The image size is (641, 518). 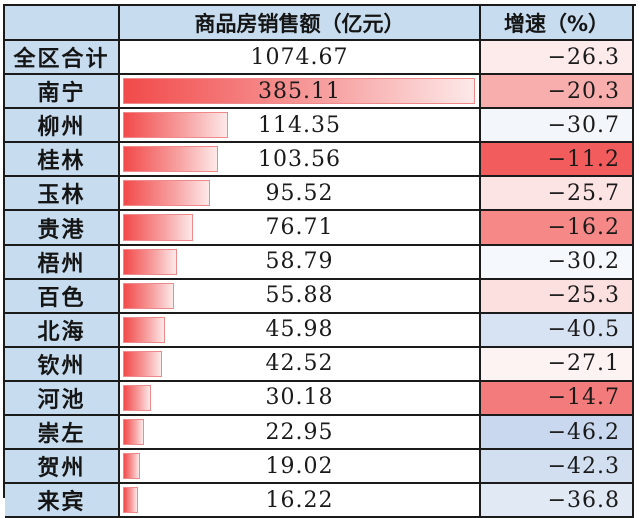 I want to click on table-row: 百色 55.88 −25.3, so click(x=320, y=296).